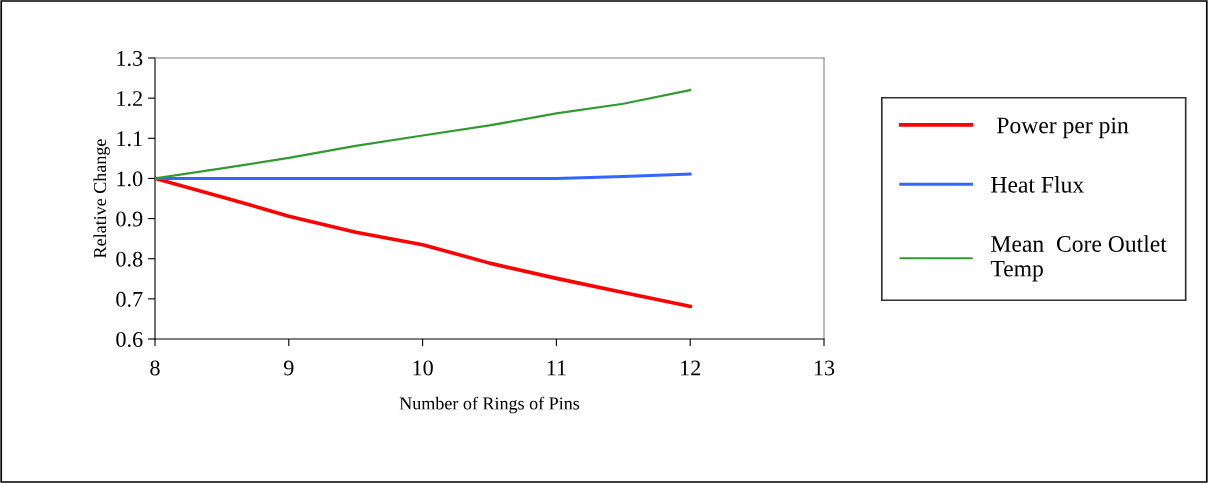 This screenshot has width=1208, height=483. What do you see at coordinates (129, 259) in the screenshot?
I see `y-tick-label: 0.8` at bounding box center [129, 259].